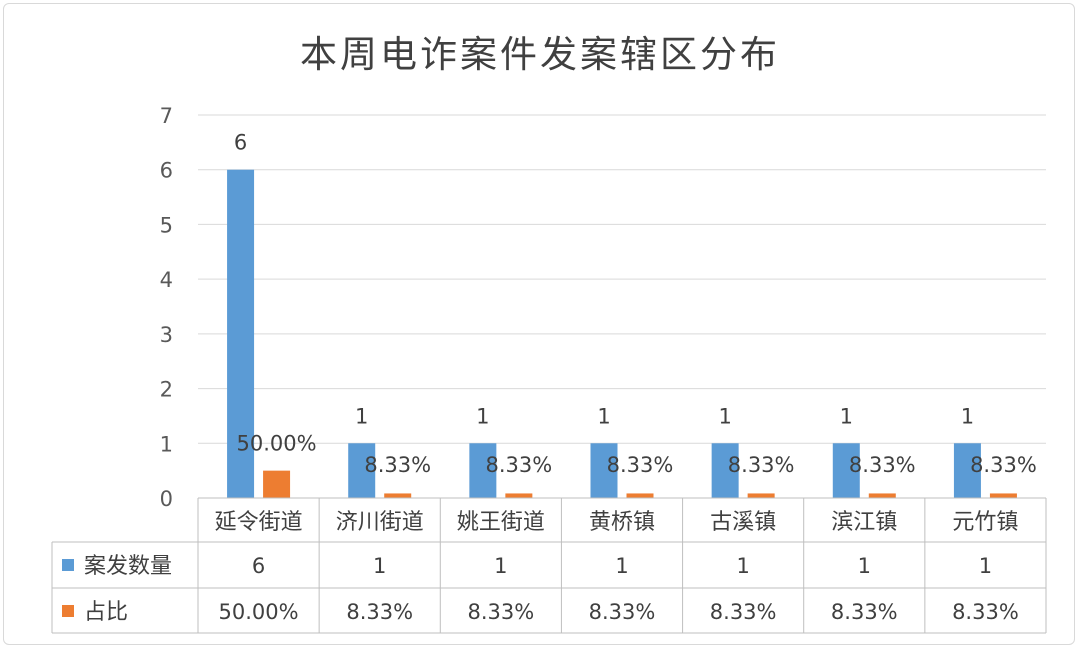 The width and height of the screenshot is (1080, 649). Describe the element at coordinates (380, 522) in the screenshot. I see `category-label: 济川街道` at that location.